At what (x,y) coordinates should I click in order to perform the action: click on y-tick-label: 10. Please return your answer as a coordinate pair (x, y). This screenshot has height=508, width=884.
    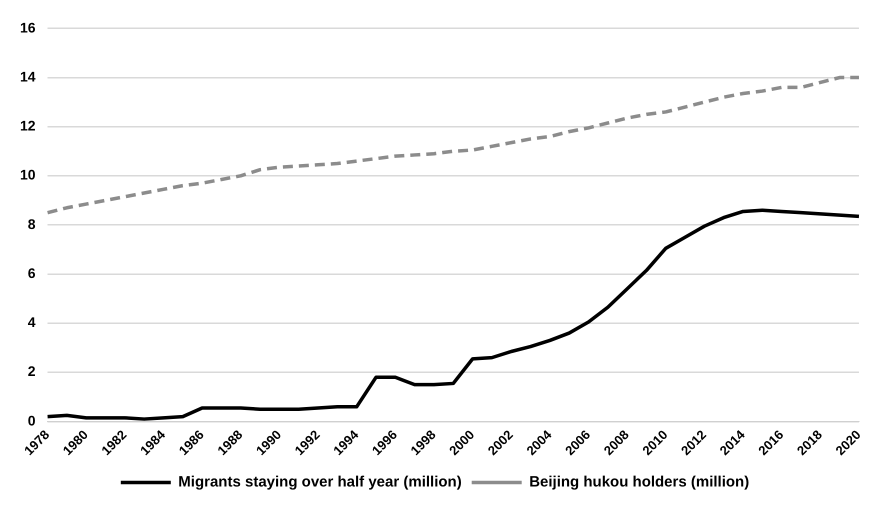
    Looking at the image, I should click on (28, 174).